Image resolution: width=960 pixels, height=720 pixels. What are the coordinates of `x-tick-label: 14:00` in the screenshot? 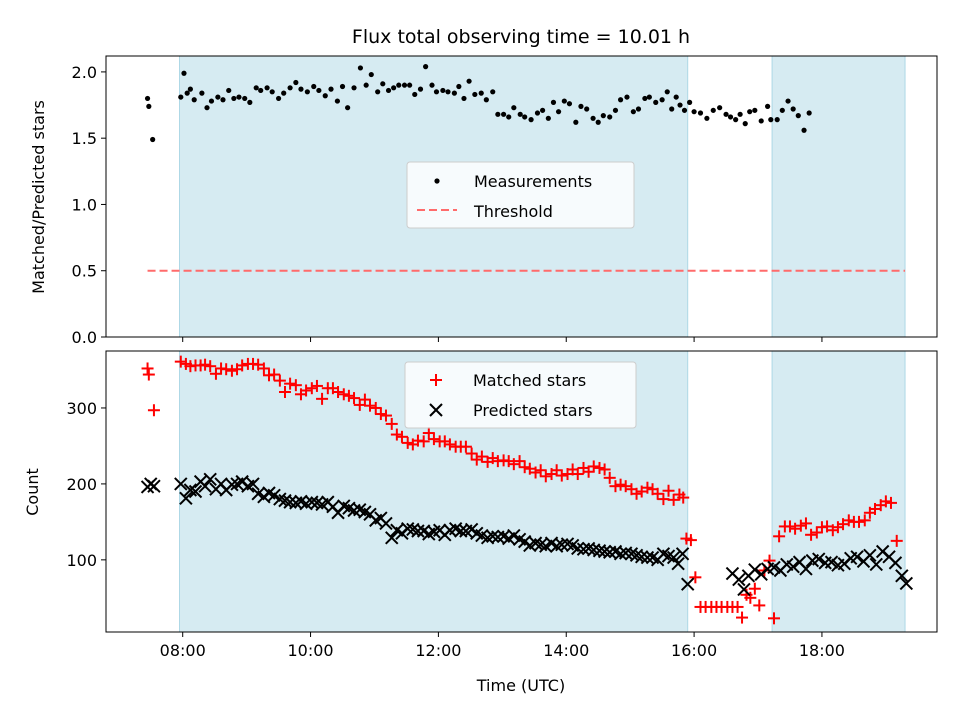 It's located at (566, 650).